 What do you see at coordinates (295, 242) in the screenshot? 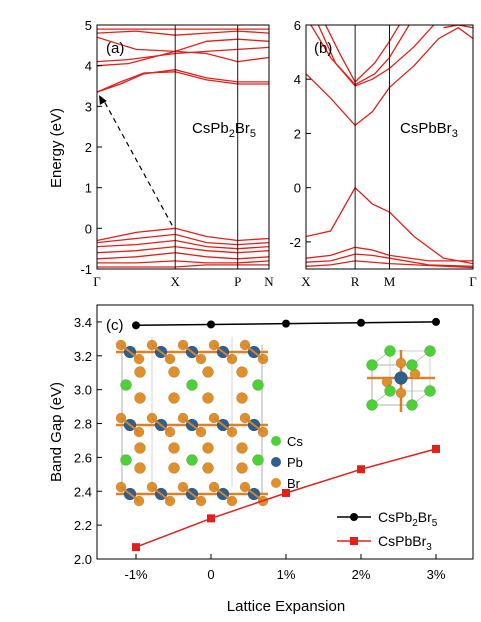
I see `ytick-label-0: -2` at bounding box center [295, 242].